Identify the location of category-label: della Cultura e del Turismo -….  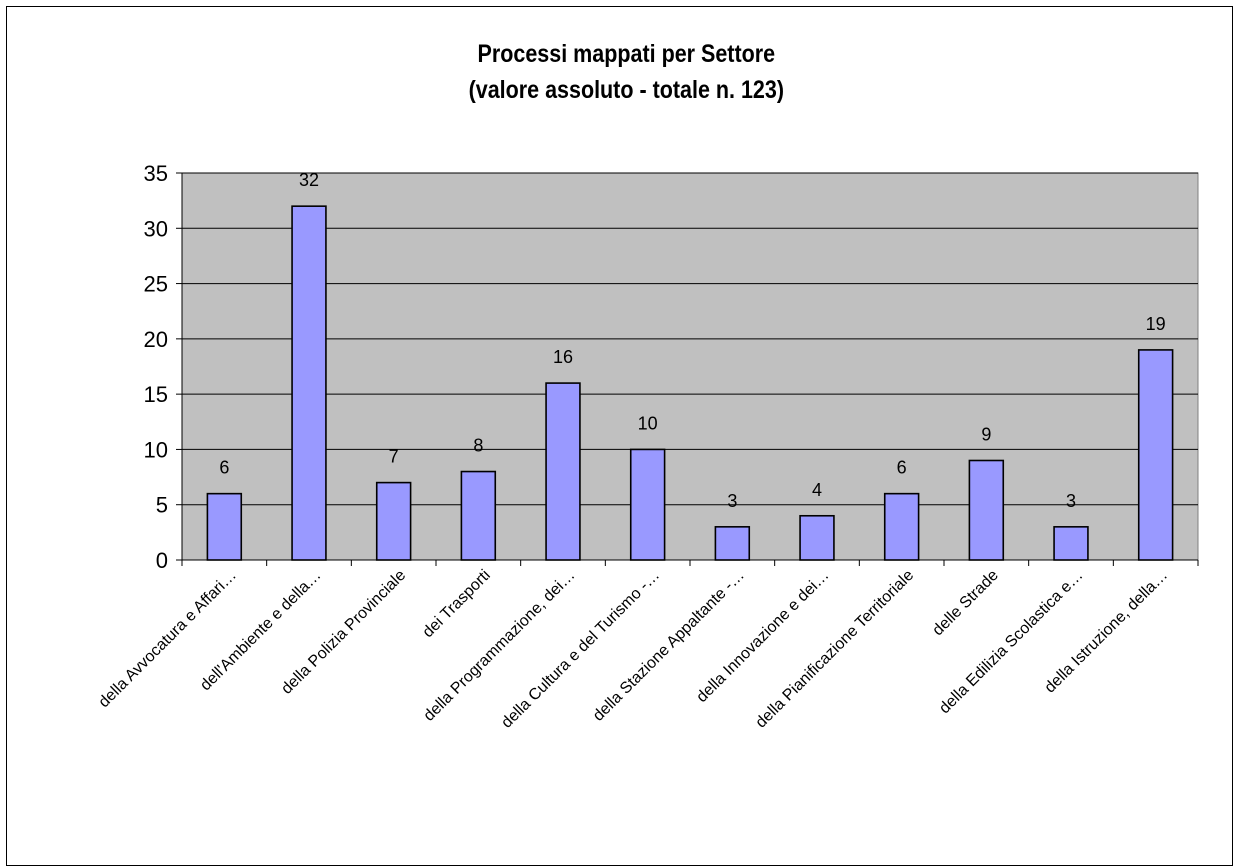
(580, 649).